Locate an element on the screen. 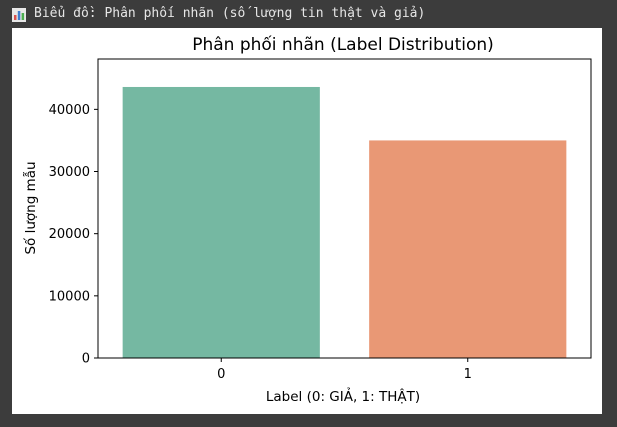 This screenshot has height=427, width=617. y-tick-label: 30000 is located at coordinates (69, 172).